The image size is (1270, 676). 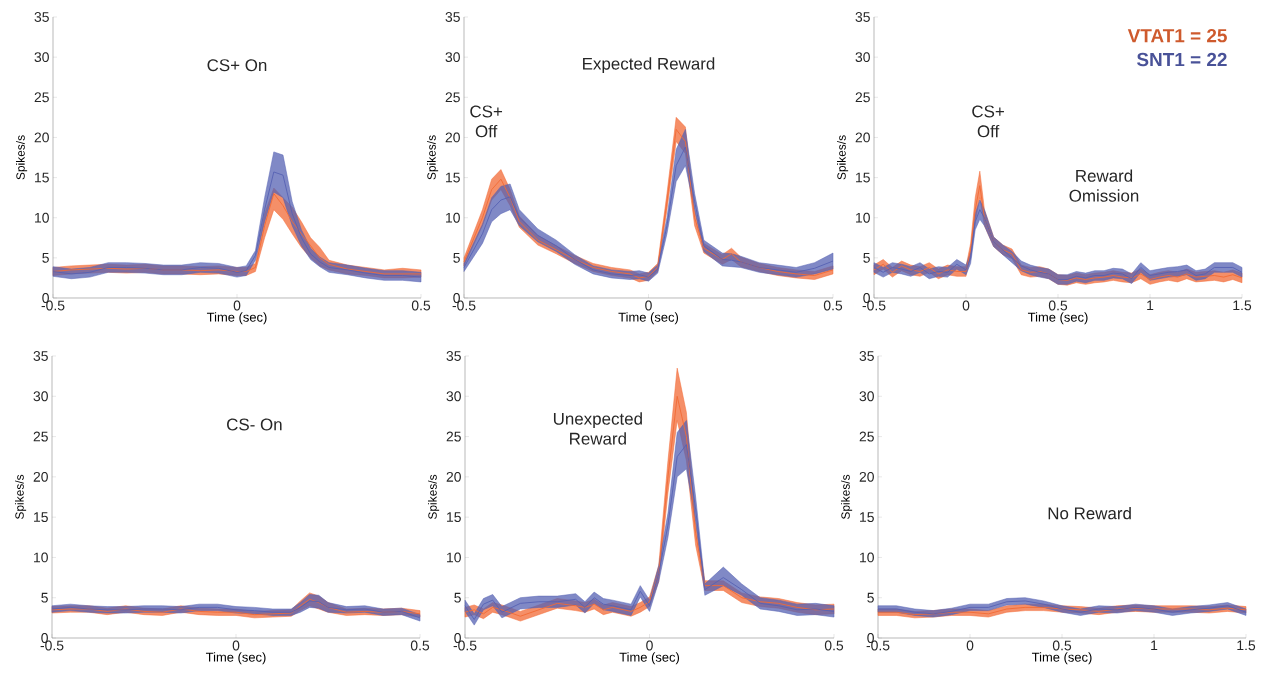 I want to click on text: SNT1 = 22, so click(x=1181, y=59).